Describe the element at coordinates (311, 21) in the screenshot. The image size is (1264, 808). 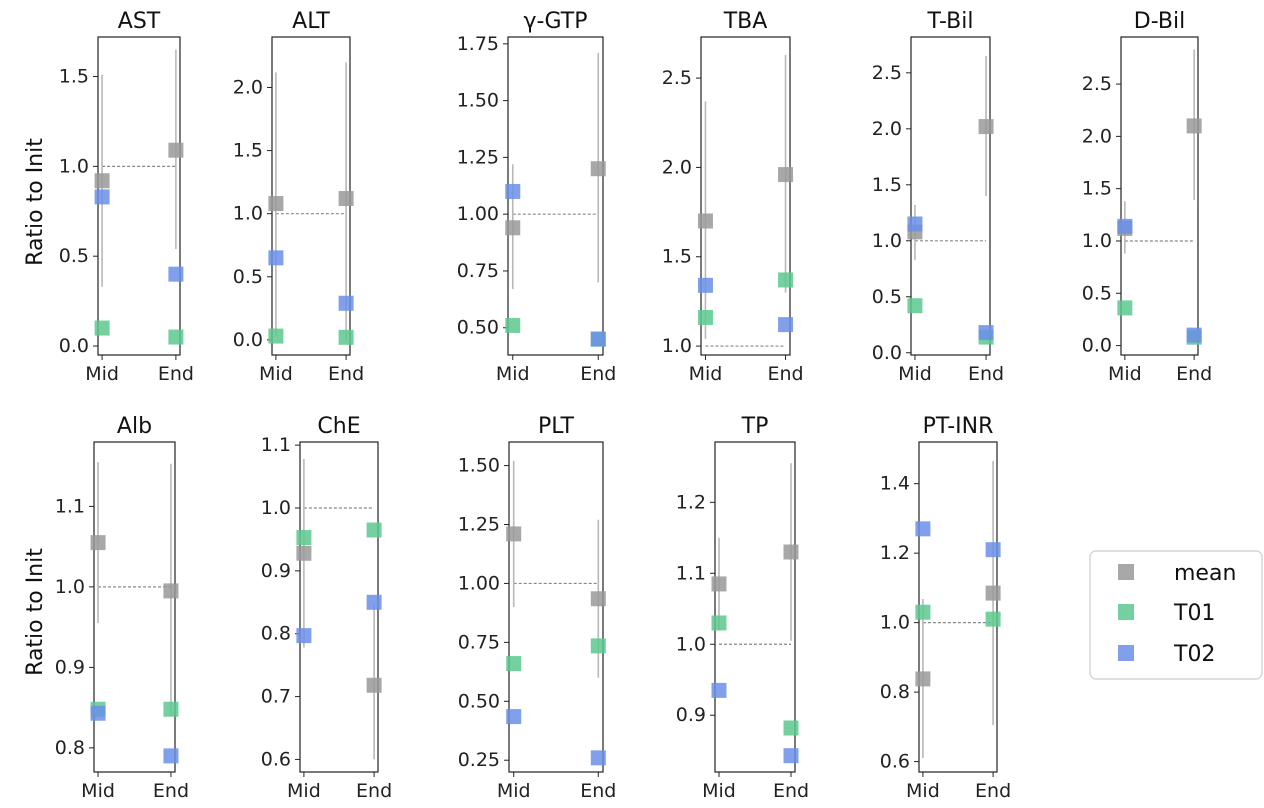
I see `panel-title: ALT` at that location.